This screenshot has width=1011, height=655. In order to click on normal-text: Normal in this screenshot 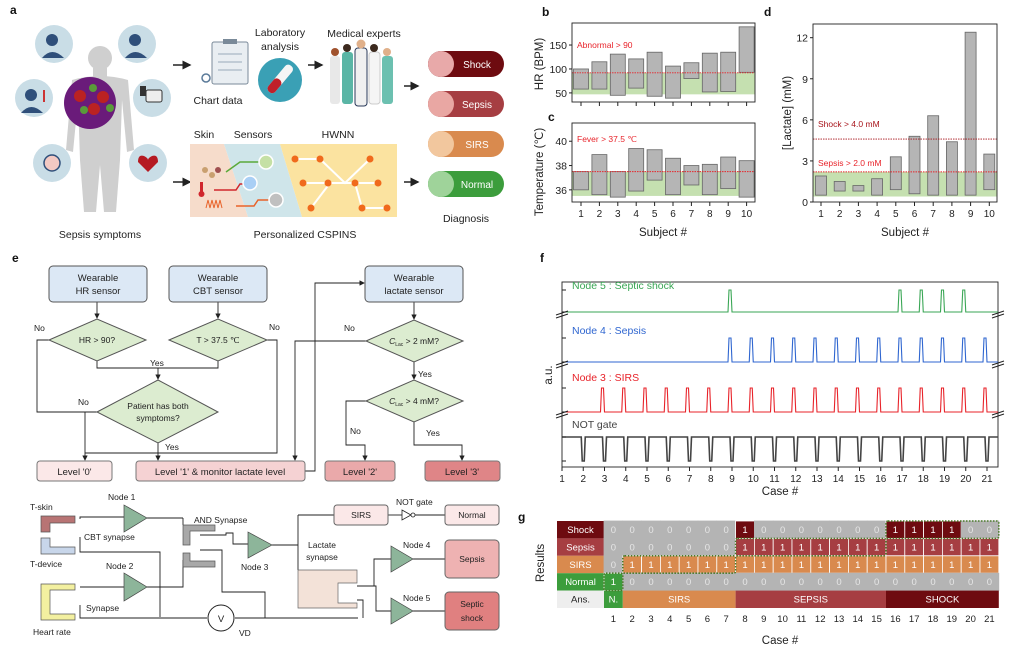, I will do `click(472, 515)`.